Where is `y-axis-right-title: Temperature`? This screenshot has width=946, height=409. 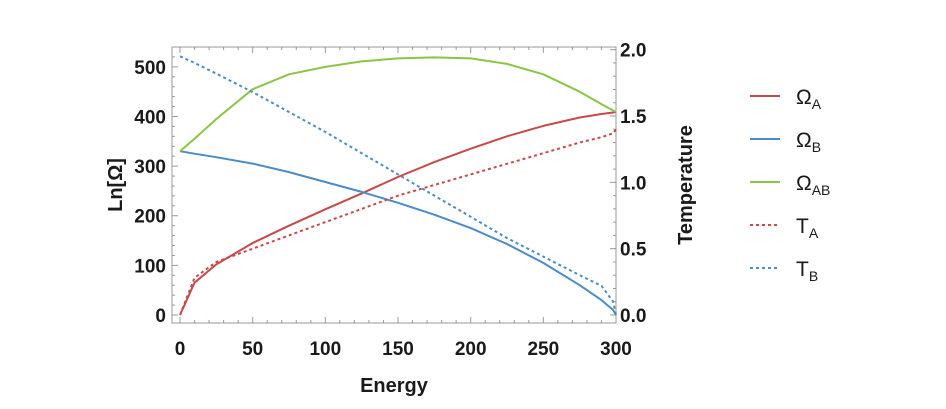
y-axis-right-title: Temperature is located at coordinates (686, 185).